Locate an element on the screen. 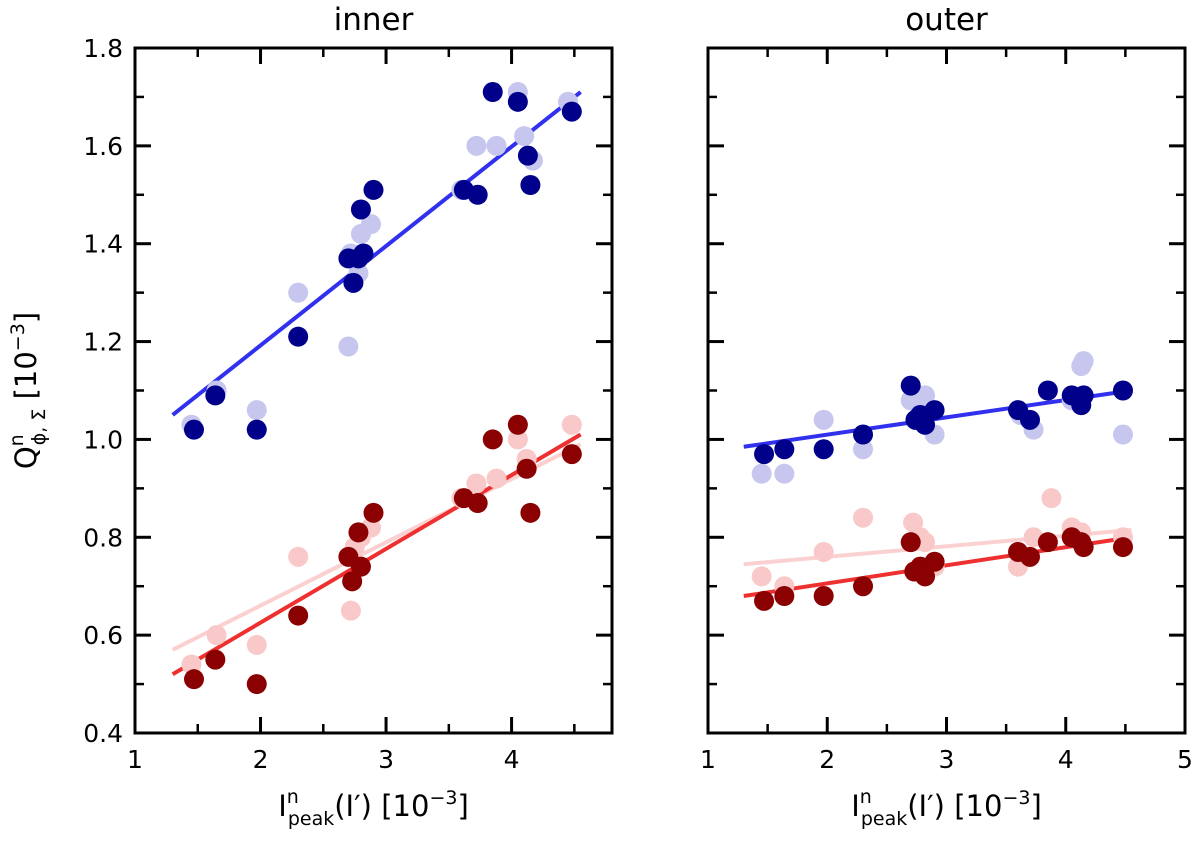 This screenshot has width=1200, height=845. x-tick-label: 5 is located at coordinates (1185, 759).